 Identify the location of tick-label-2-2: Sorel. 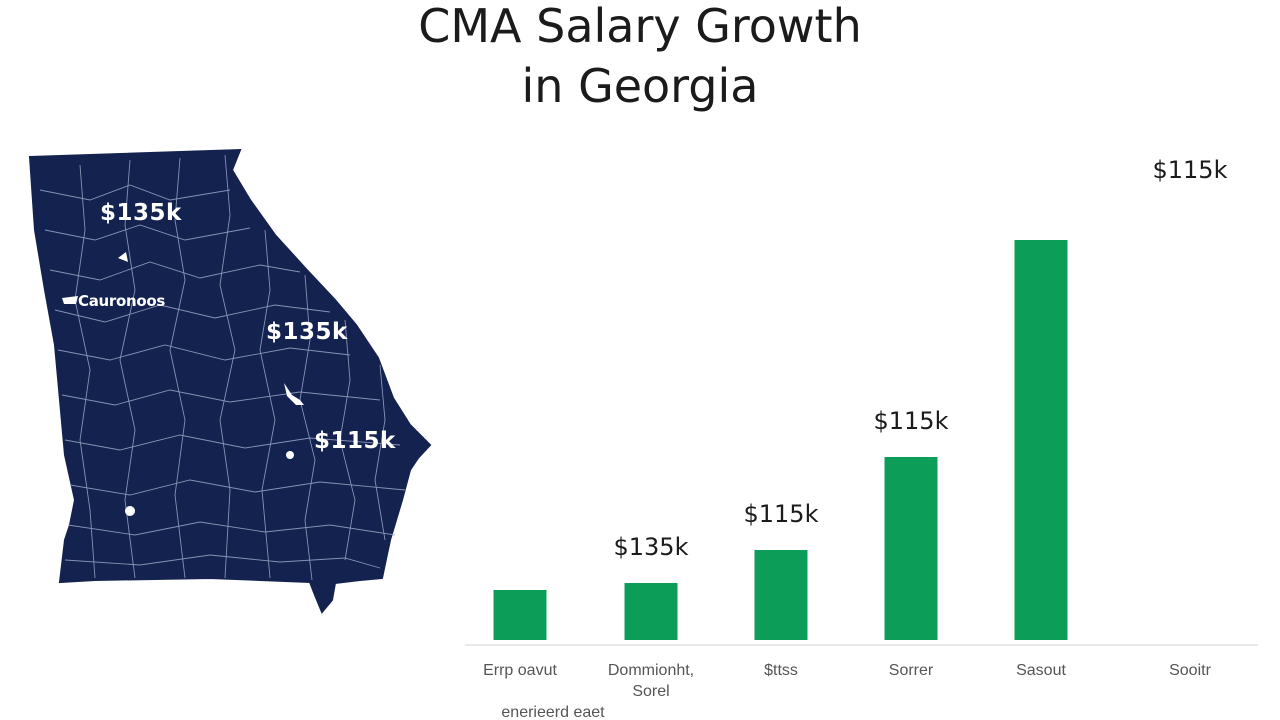
(650, 691).